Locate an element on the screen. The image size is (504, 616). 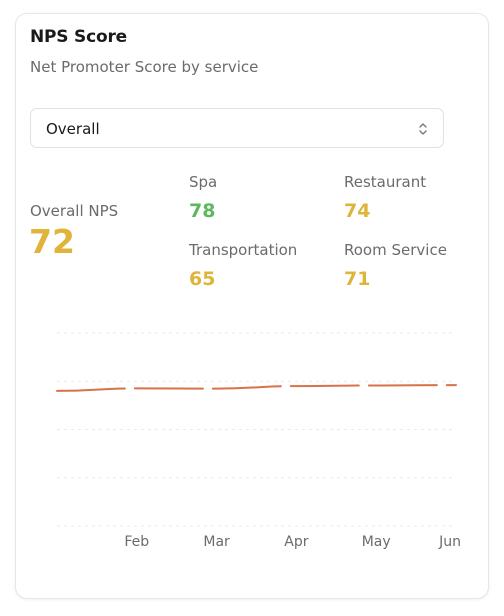
x-tick-label-mar: Mar is located at coordinates (216, 542).